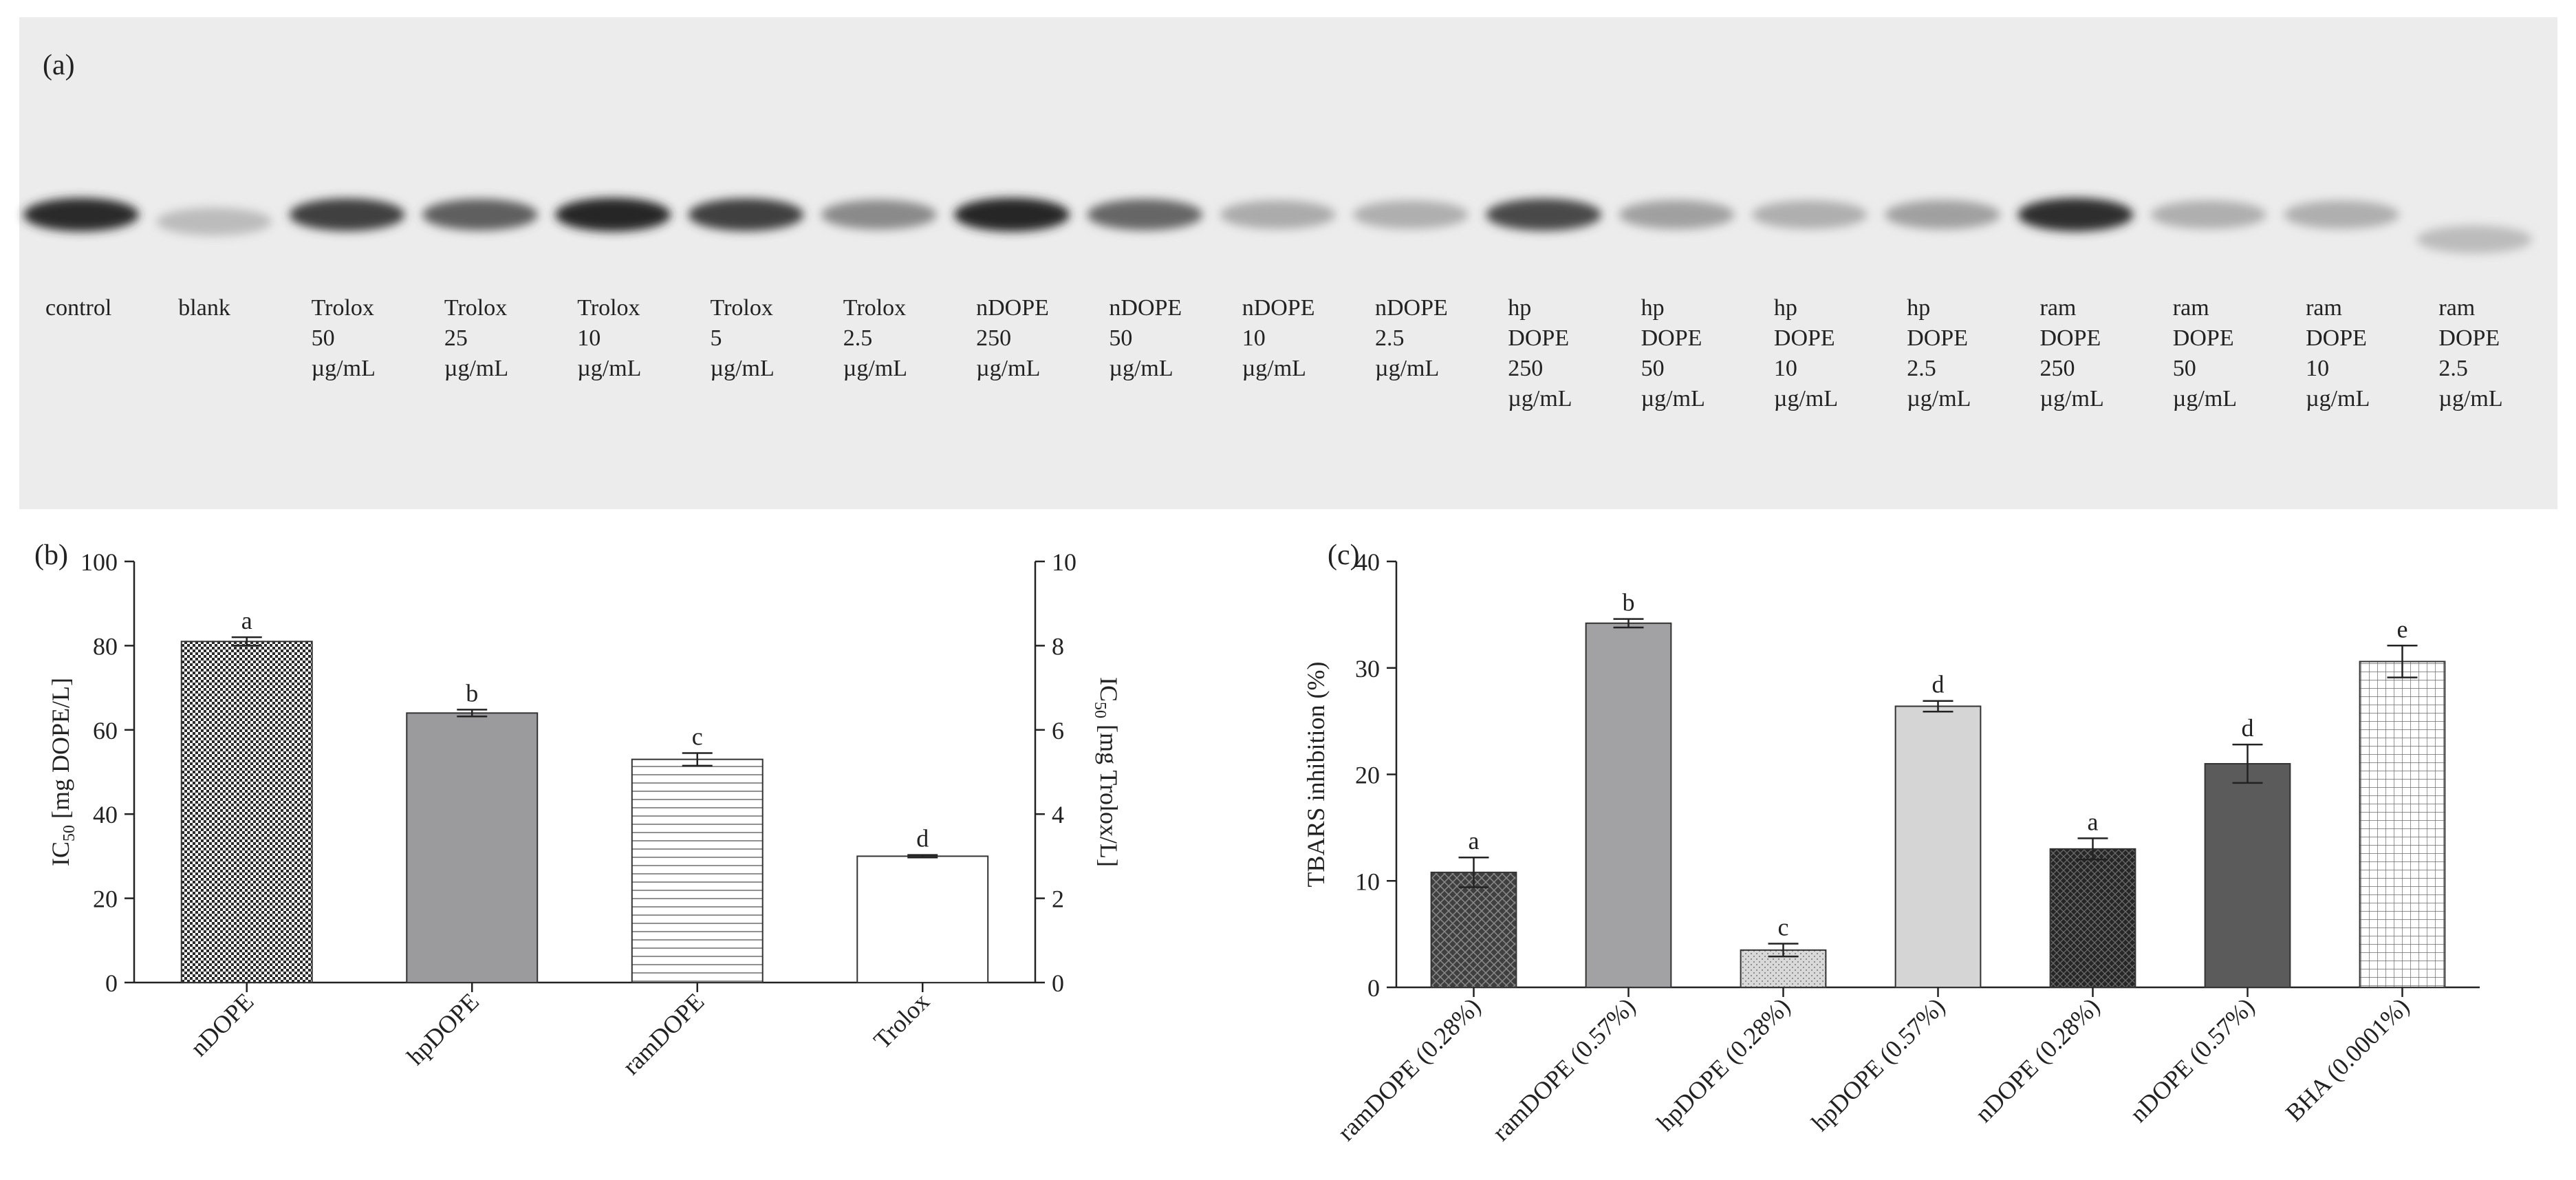 This screenshot has width=2576, height=1180. What do you see at coordinates (609, 338) in the screenshot?
I see `lane-label: Trolox 10 µg/mL` at bounding box center [609, 338].